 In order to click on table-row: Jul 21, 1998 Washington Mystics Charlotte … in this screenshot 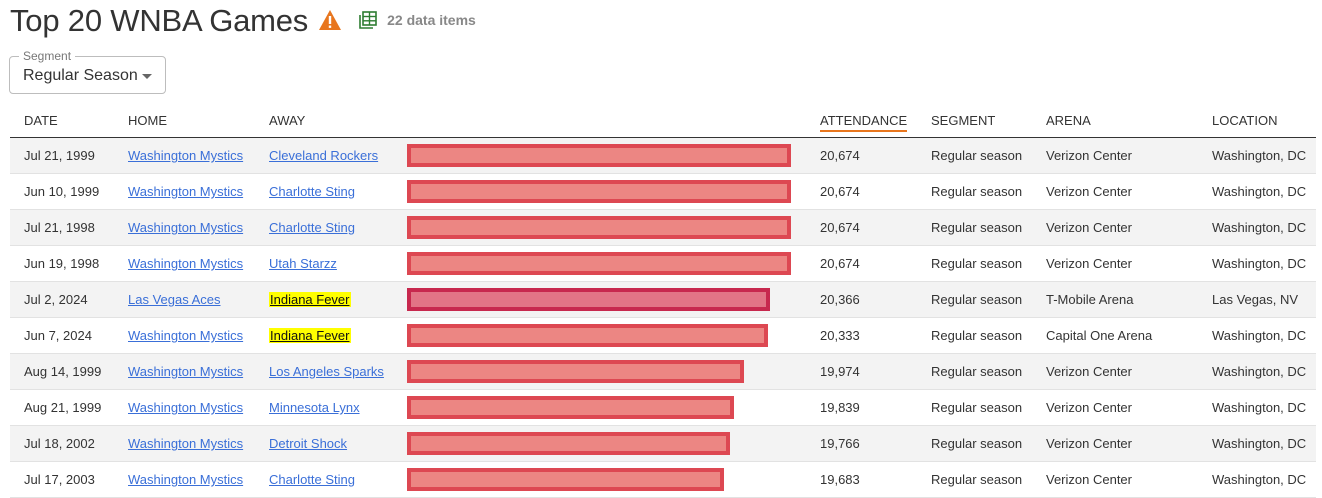, I will do `click(663, 228)`.